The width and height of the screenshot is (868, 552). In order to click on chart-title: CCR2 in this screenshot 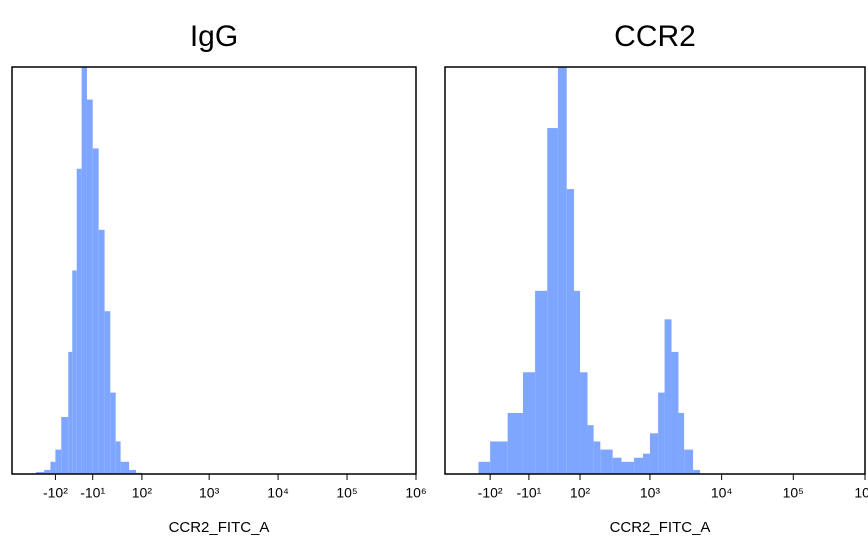, I will do `click(655, 36)`.